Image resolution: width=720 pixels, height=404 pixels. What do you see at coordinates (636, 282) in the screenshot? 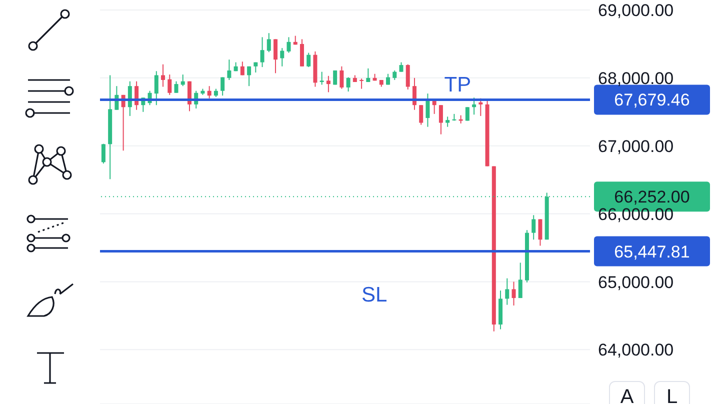
I see `y-tick-label: 65,000.00` at bounding box center [636, 282].